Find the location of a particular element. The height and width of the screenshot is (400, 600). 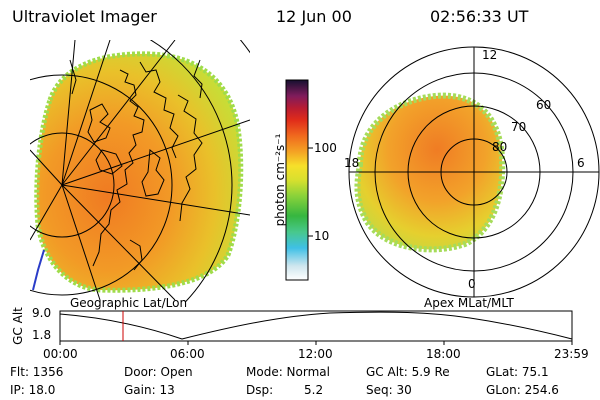

colorbar is located at coordinates (297, 180).